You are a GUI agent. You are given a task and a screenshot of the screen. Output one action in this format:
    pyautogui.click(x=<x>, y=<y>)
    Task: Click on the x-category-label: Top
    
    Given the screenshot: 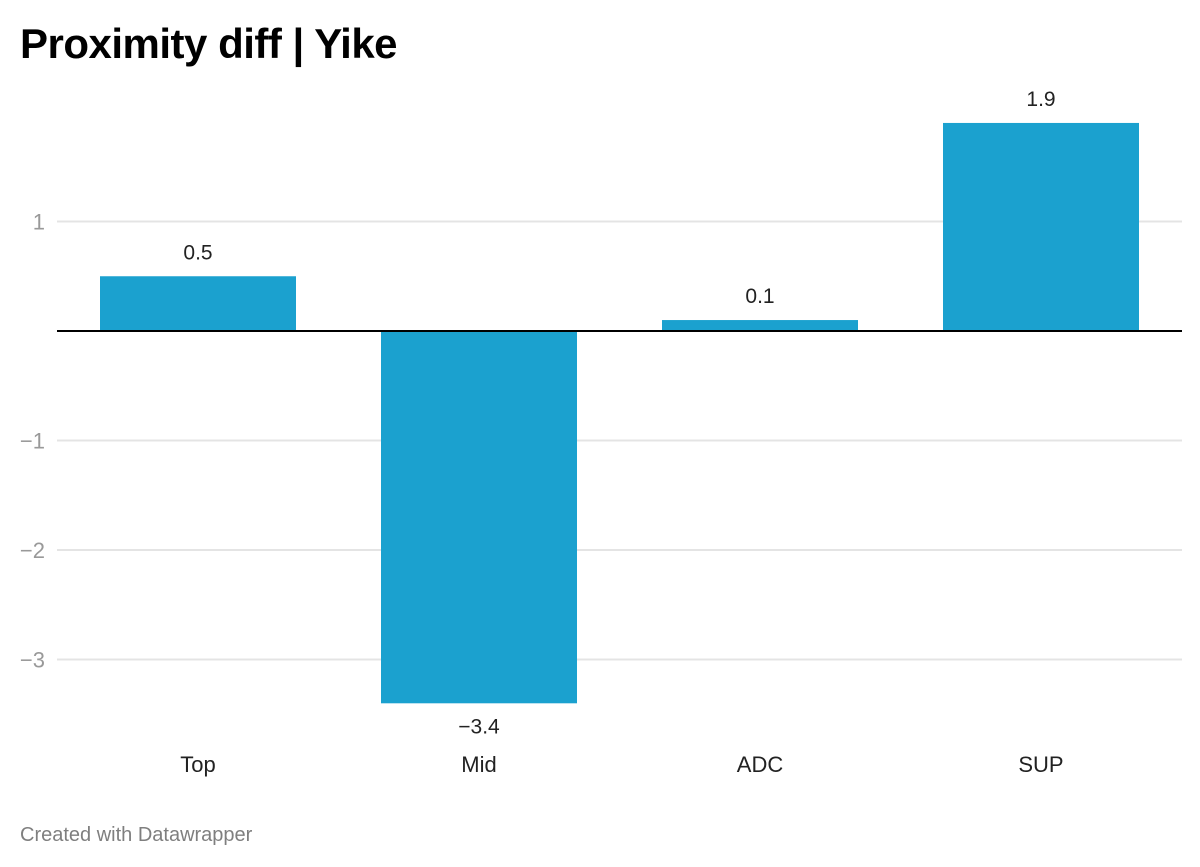 What is the action you would take?
    pyautogui.click(x=197, y=764)
    